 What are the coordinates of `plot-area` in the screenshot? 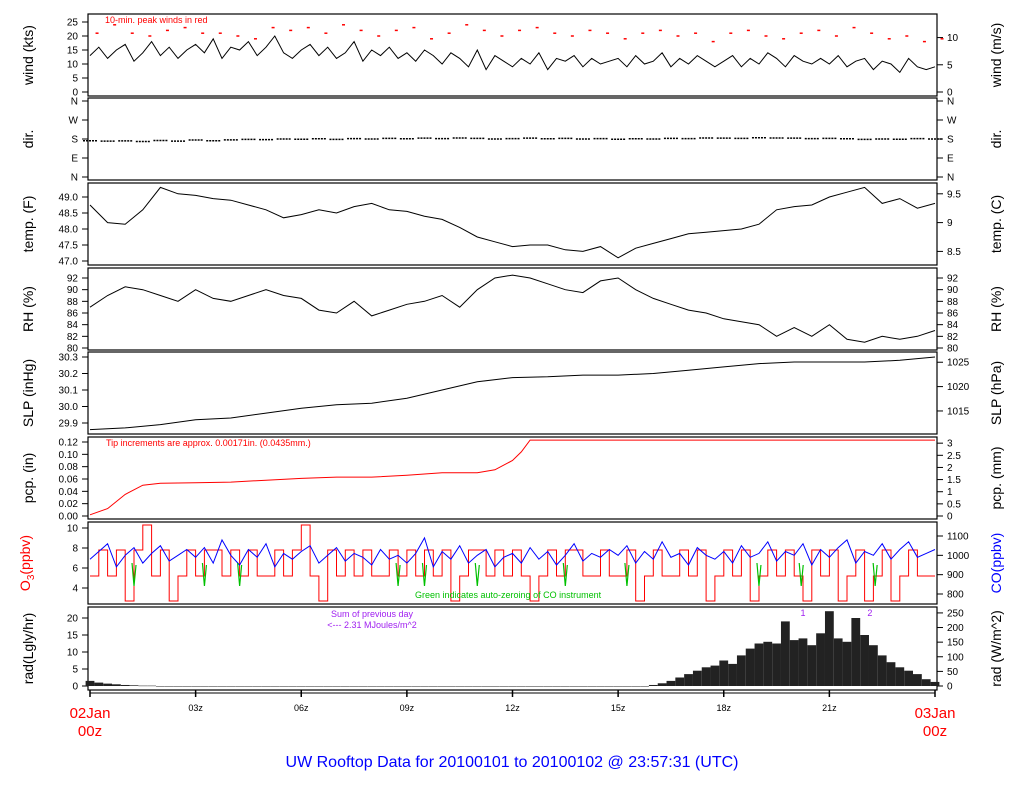 It's located at (512, 222).